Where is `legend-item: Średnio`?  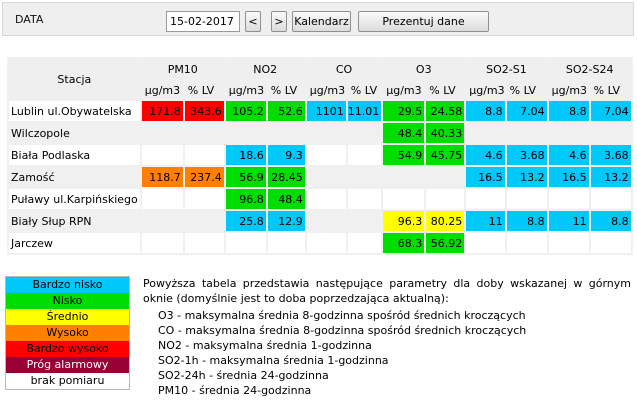 legend-item: Średnio is located at coordinates (67, 317).